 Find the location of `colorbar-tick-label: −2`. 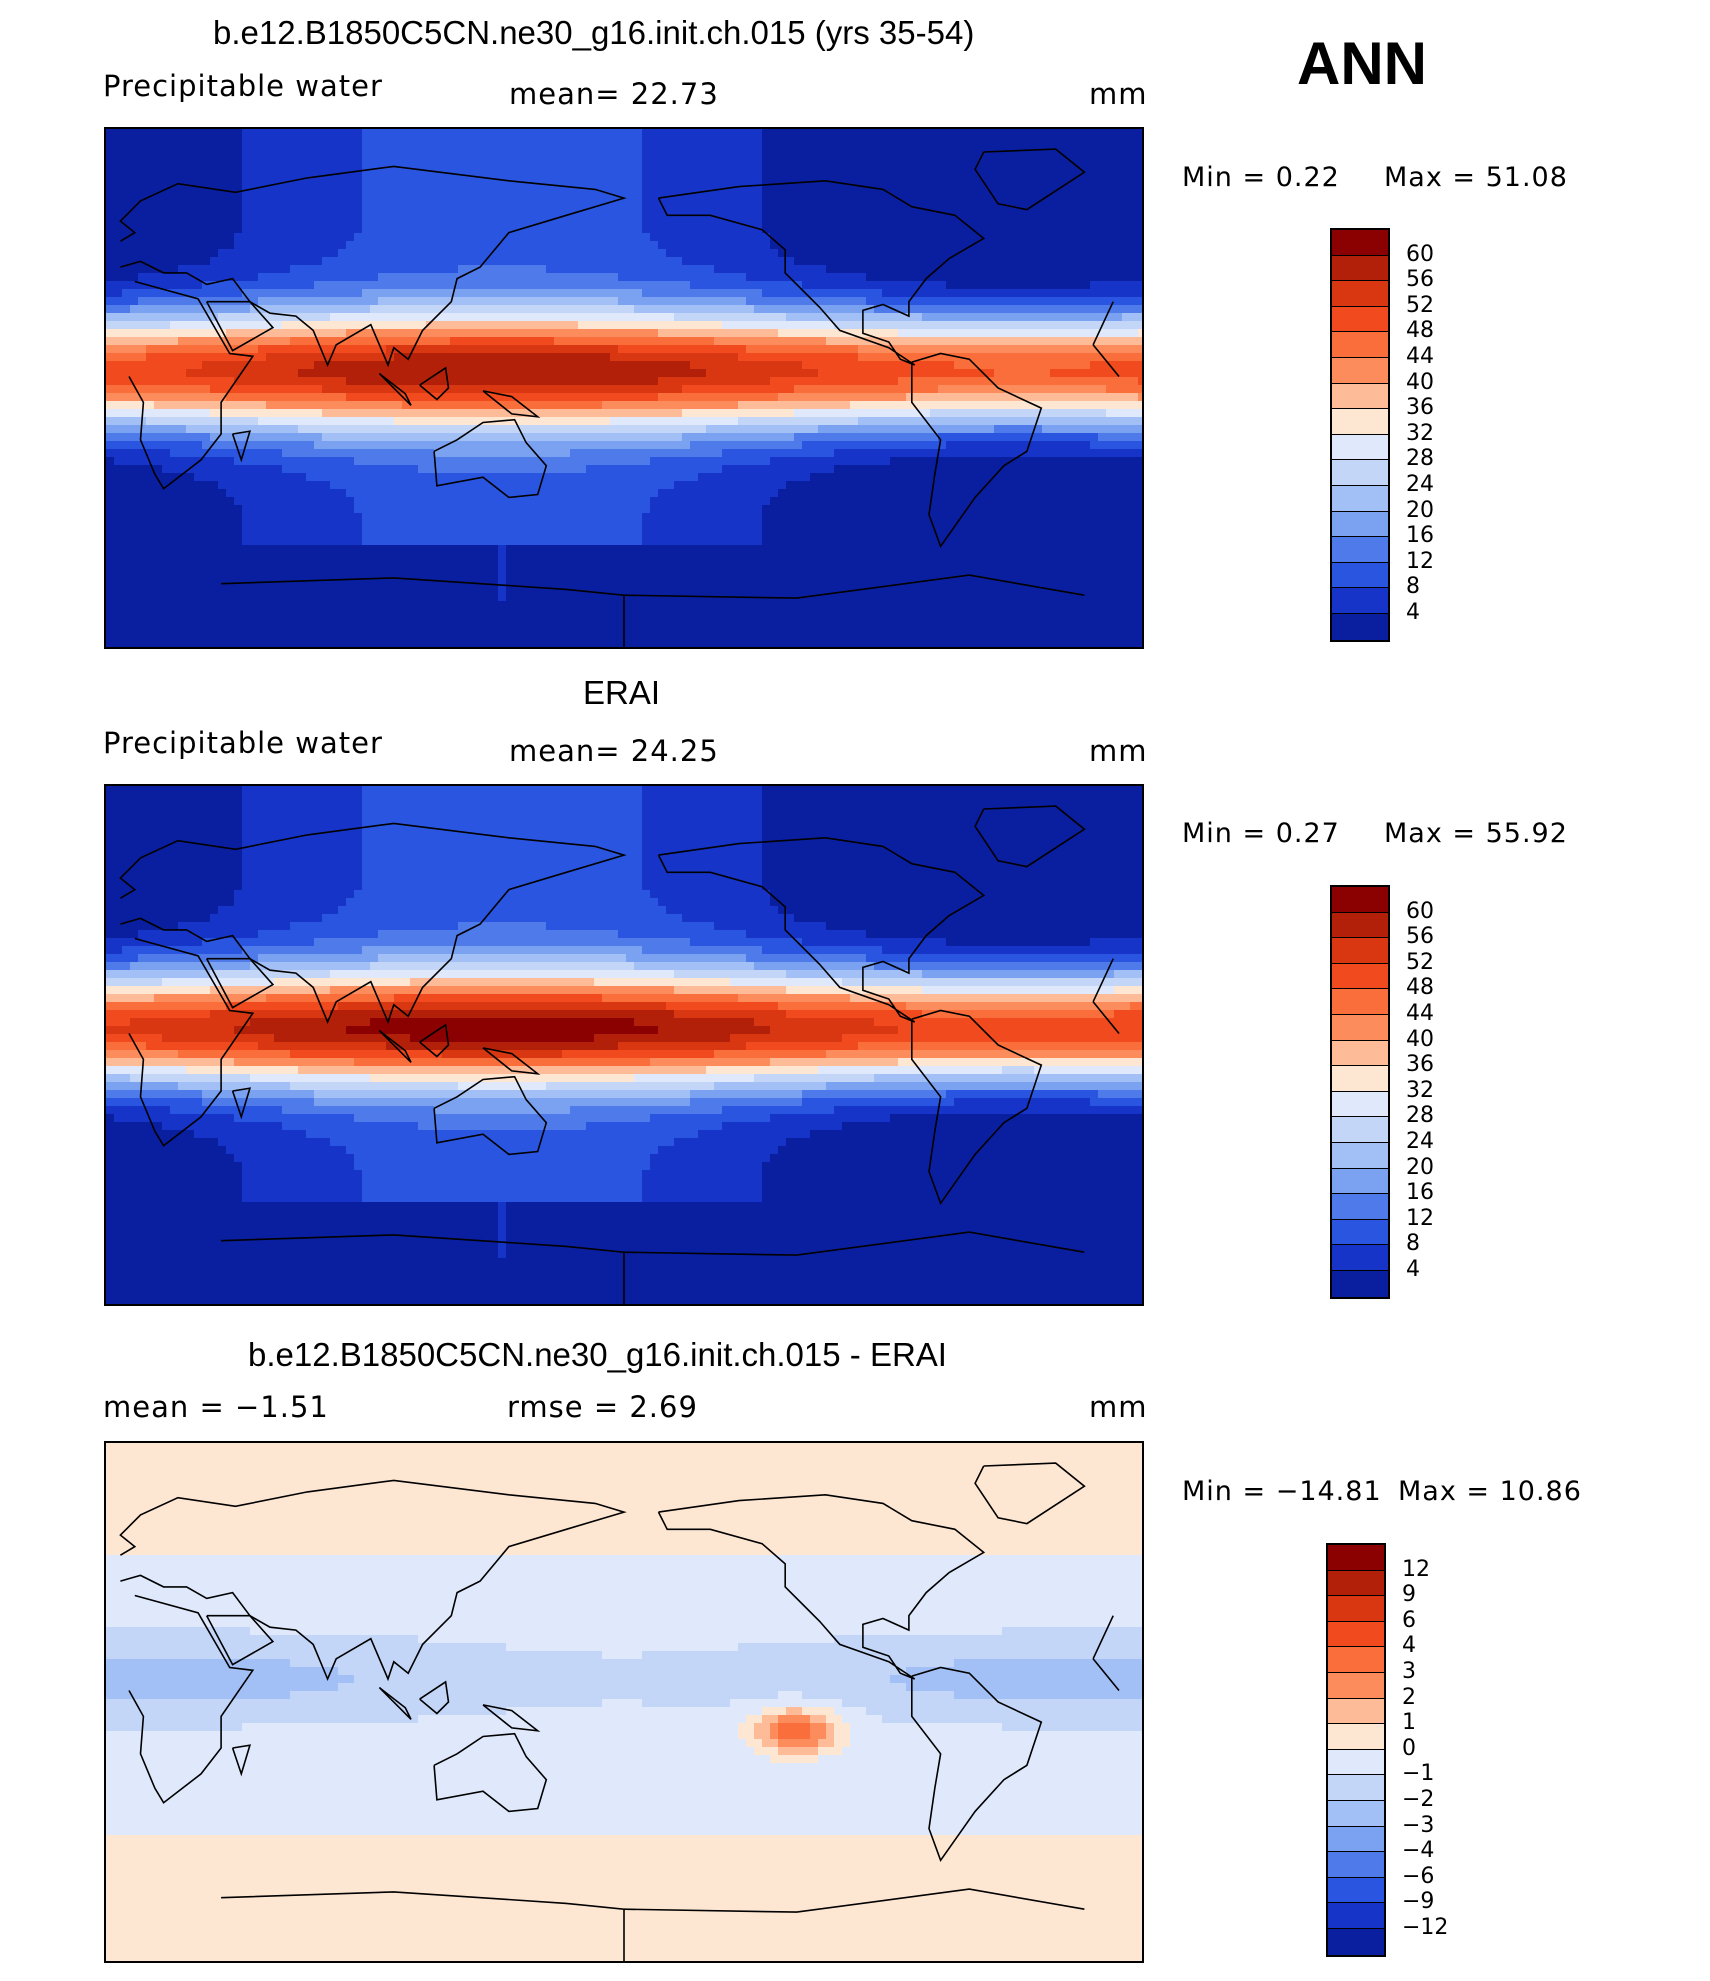

colorbar-tick-label: −2 is located at coordinates (1418, 1800).